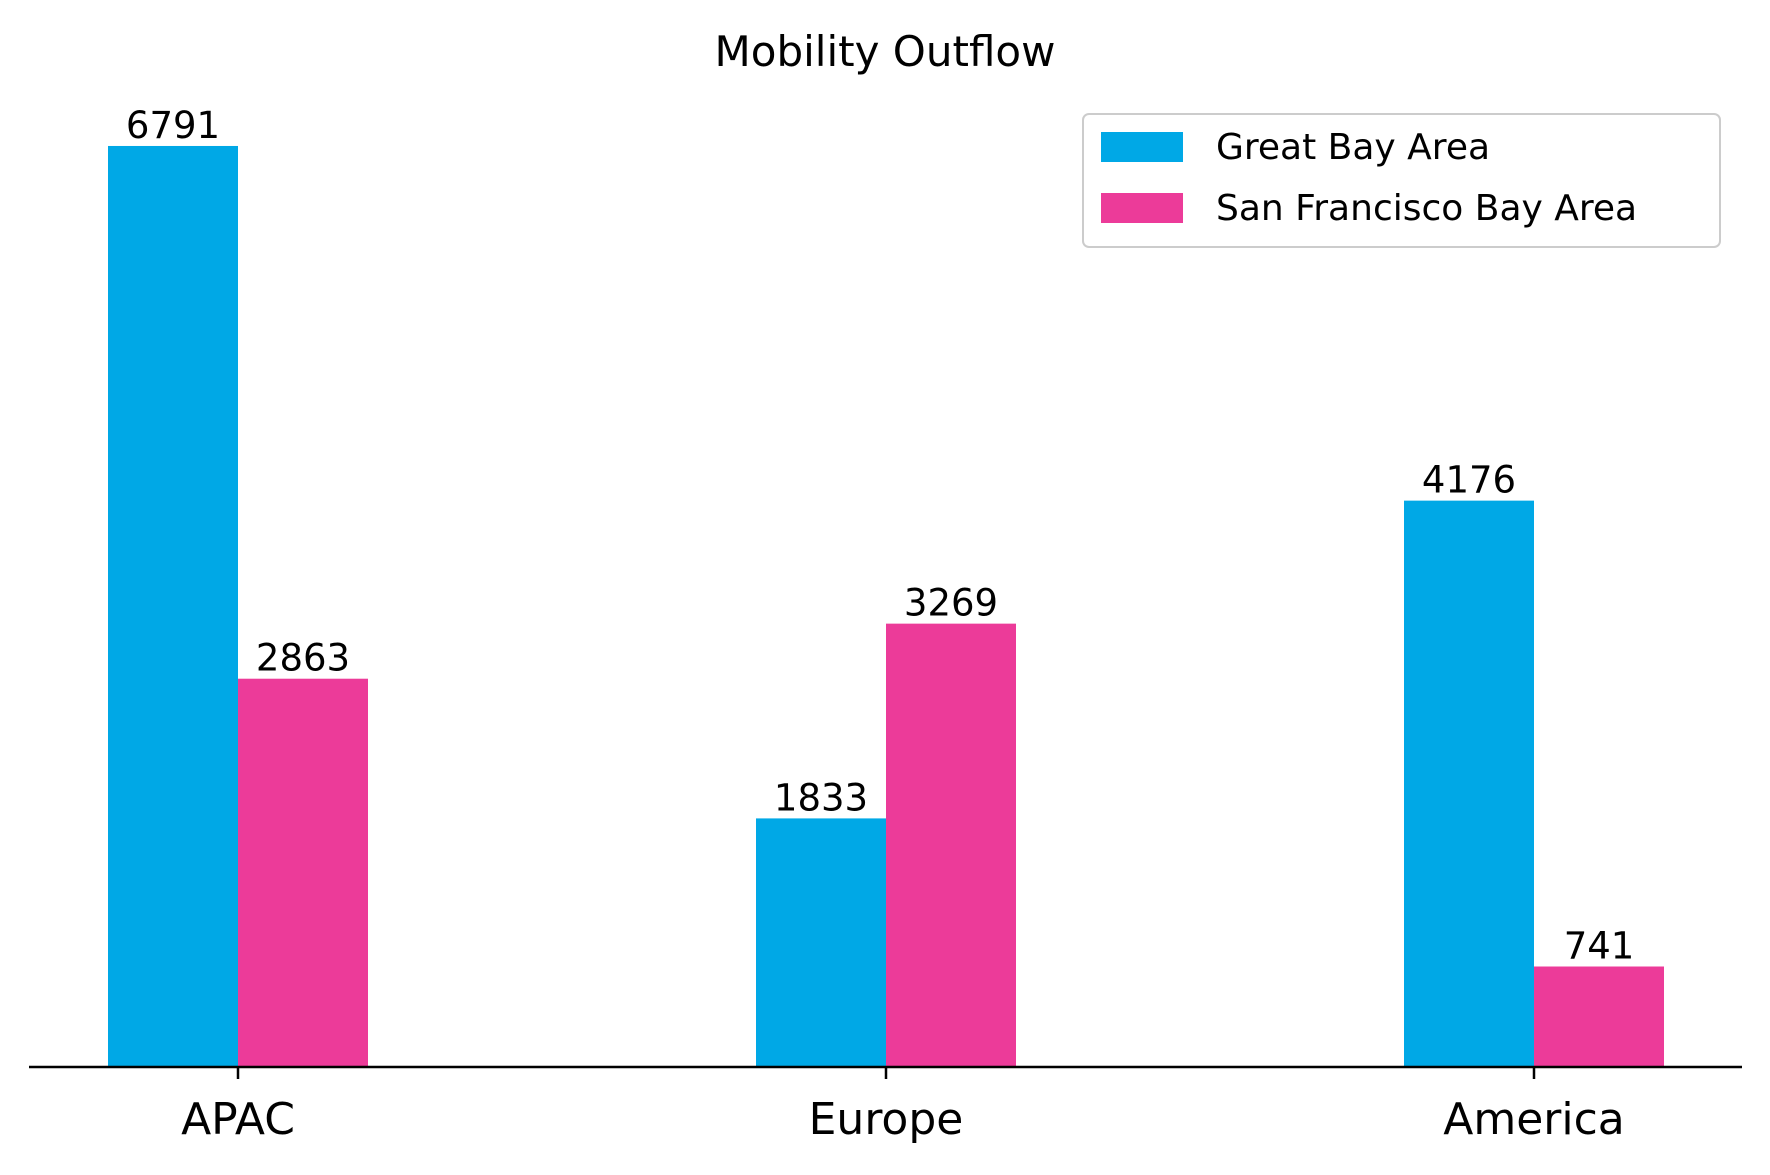 The height and width of the screenshot is (1175, 1770). Describe the element at coordinates (1353, 147) in the screenshot. I see `legend-label: Great Bay Area` at that location.